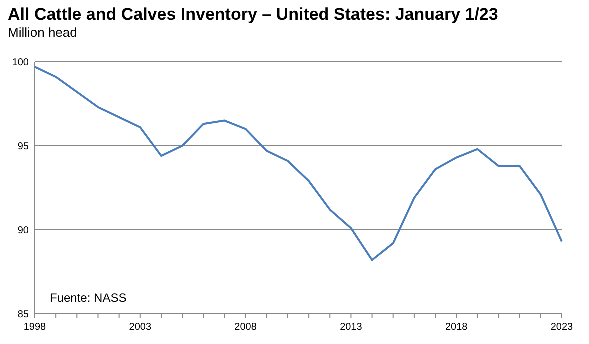 The width and height of the screenshot is (589, 344). What do you see at coordinates (456, 327) in the screenshot?
I see `x-tick-label: 2018` at bounding box center [456, 327].